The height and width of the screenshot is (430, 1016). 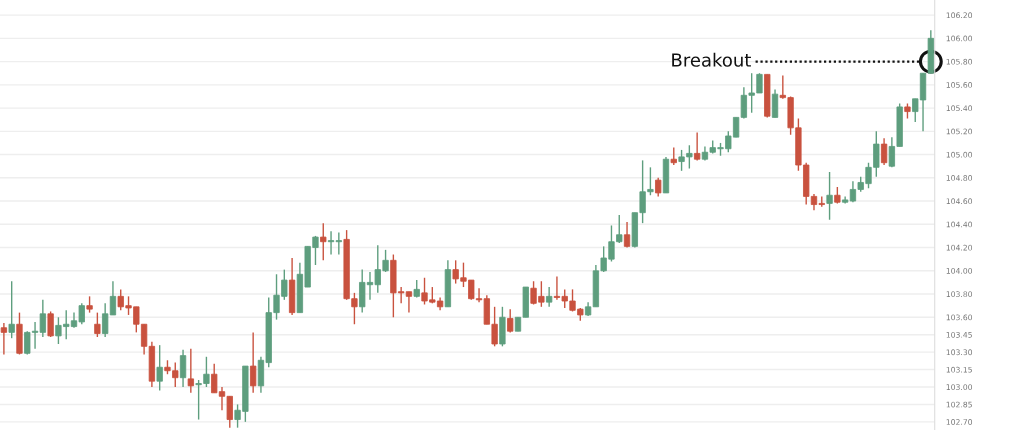 What do you see at coordinates (711, 59) in the screenshot?
I see `ref-line-label: Breakout` at bounding box center [711, 59].